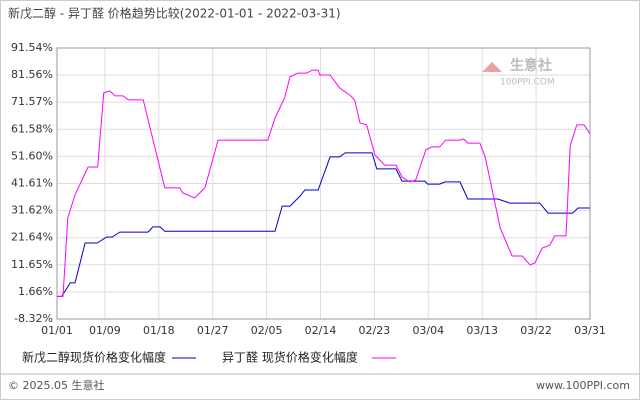  Describe the element at coordinates (482, 330) in the screenshot. I see `x-tick-label: 03/13` at that location.